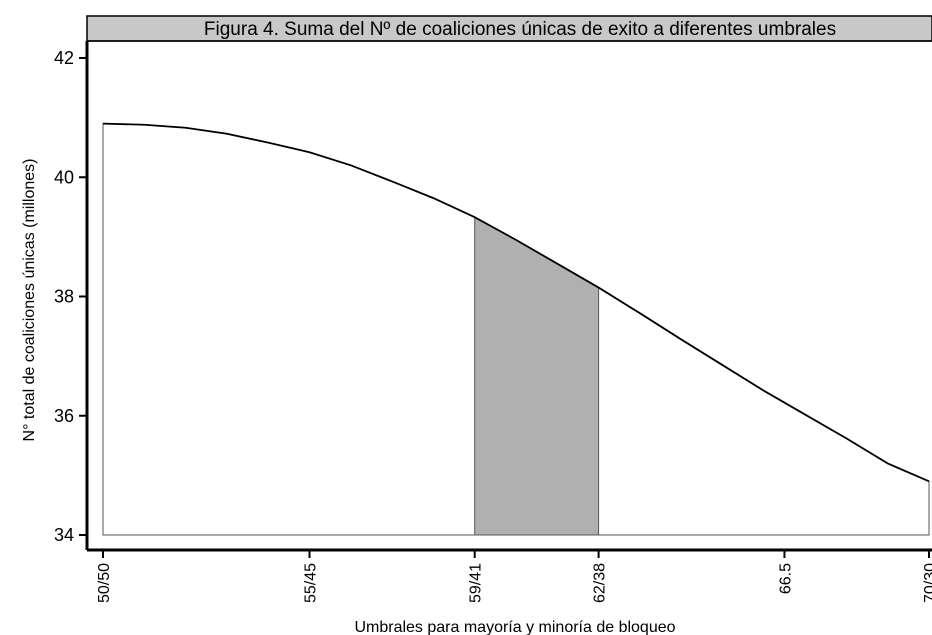  What do you see at coordinates (476, 583) in the screenshot?
I see `x-tick-label: 59/41` at bounding box center [476, 583].